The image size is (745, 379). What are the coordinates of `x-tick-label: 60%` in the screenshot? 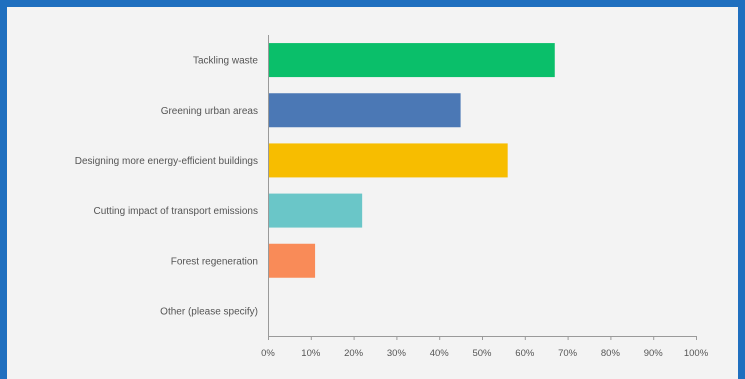 It's located at (525, 353).